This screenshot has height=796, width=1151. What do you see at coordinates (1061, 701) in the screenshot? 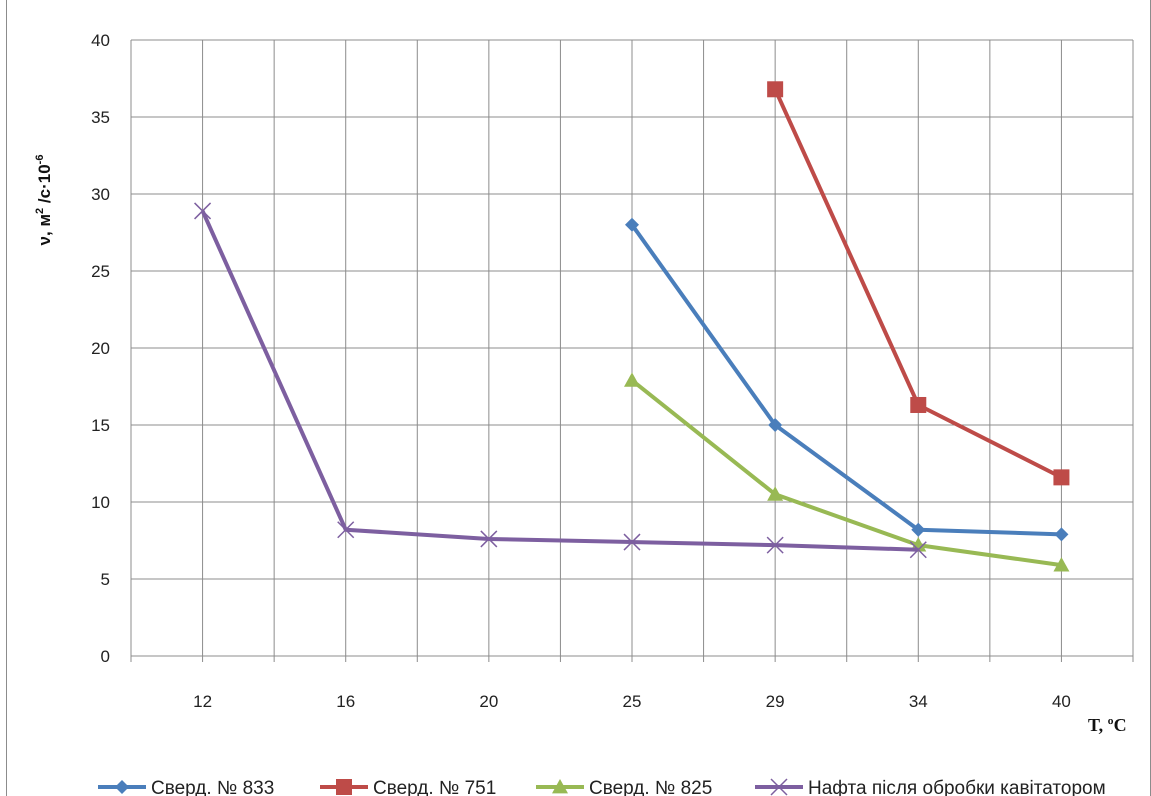
I see `x-tick-label: 40` at bounding box center [1061, 701].